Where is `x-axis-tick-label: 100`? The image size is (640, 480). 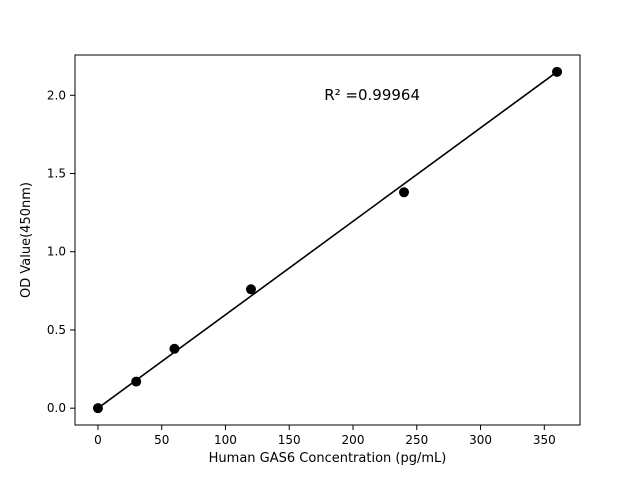
x-axis-tick-label: 100 is located at coordinates (225, 440).